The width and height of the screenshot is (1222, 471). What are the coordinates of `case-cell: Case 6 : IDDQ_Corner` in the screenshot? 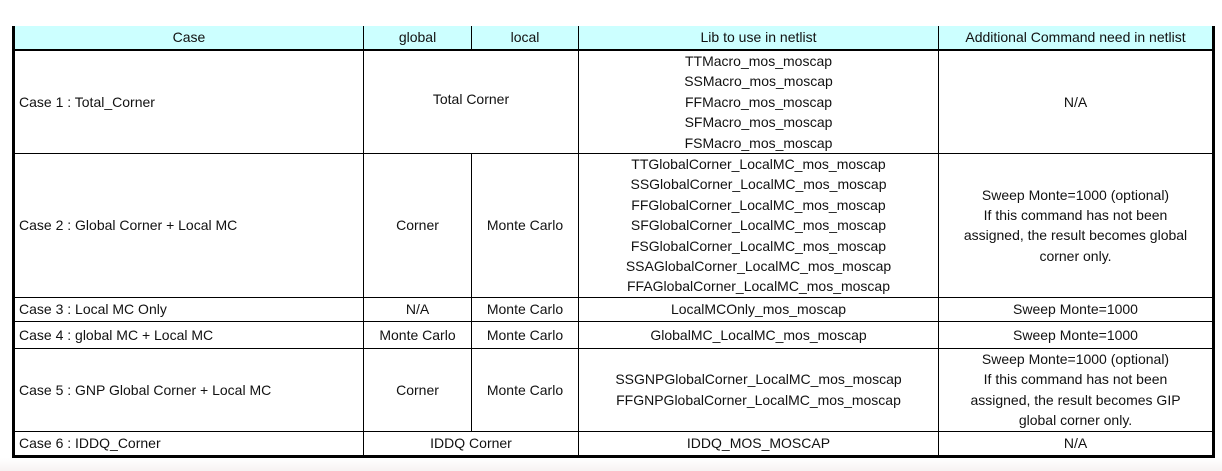 It's located at (188, 443).